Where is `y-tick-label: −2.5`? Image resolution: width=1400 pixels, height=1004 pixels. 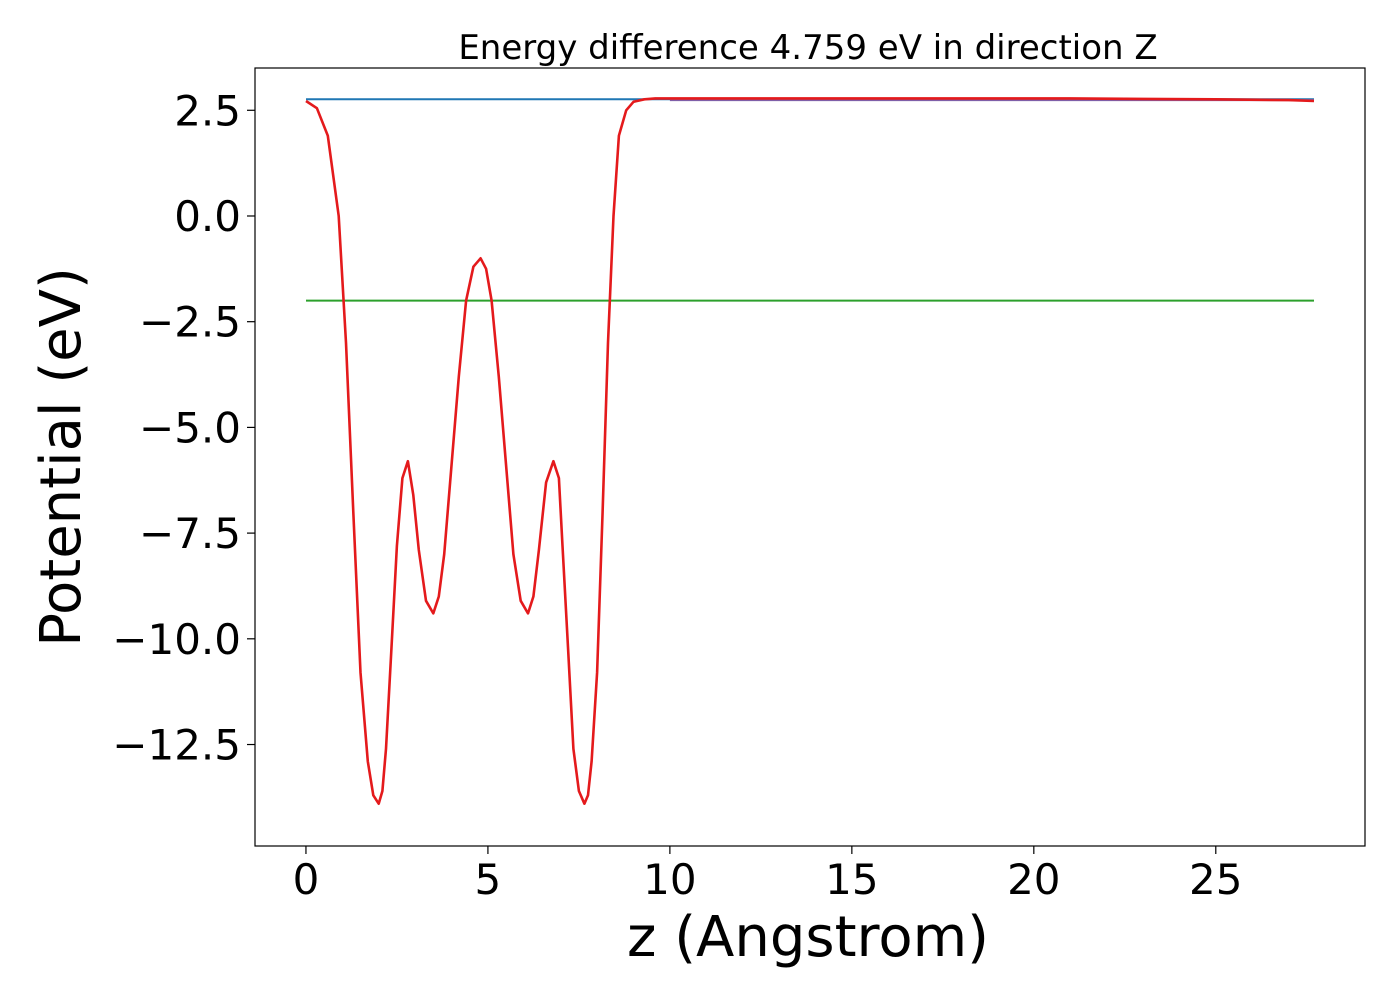
y-tick-label: −2.5 is located at coordinates (190, 322).